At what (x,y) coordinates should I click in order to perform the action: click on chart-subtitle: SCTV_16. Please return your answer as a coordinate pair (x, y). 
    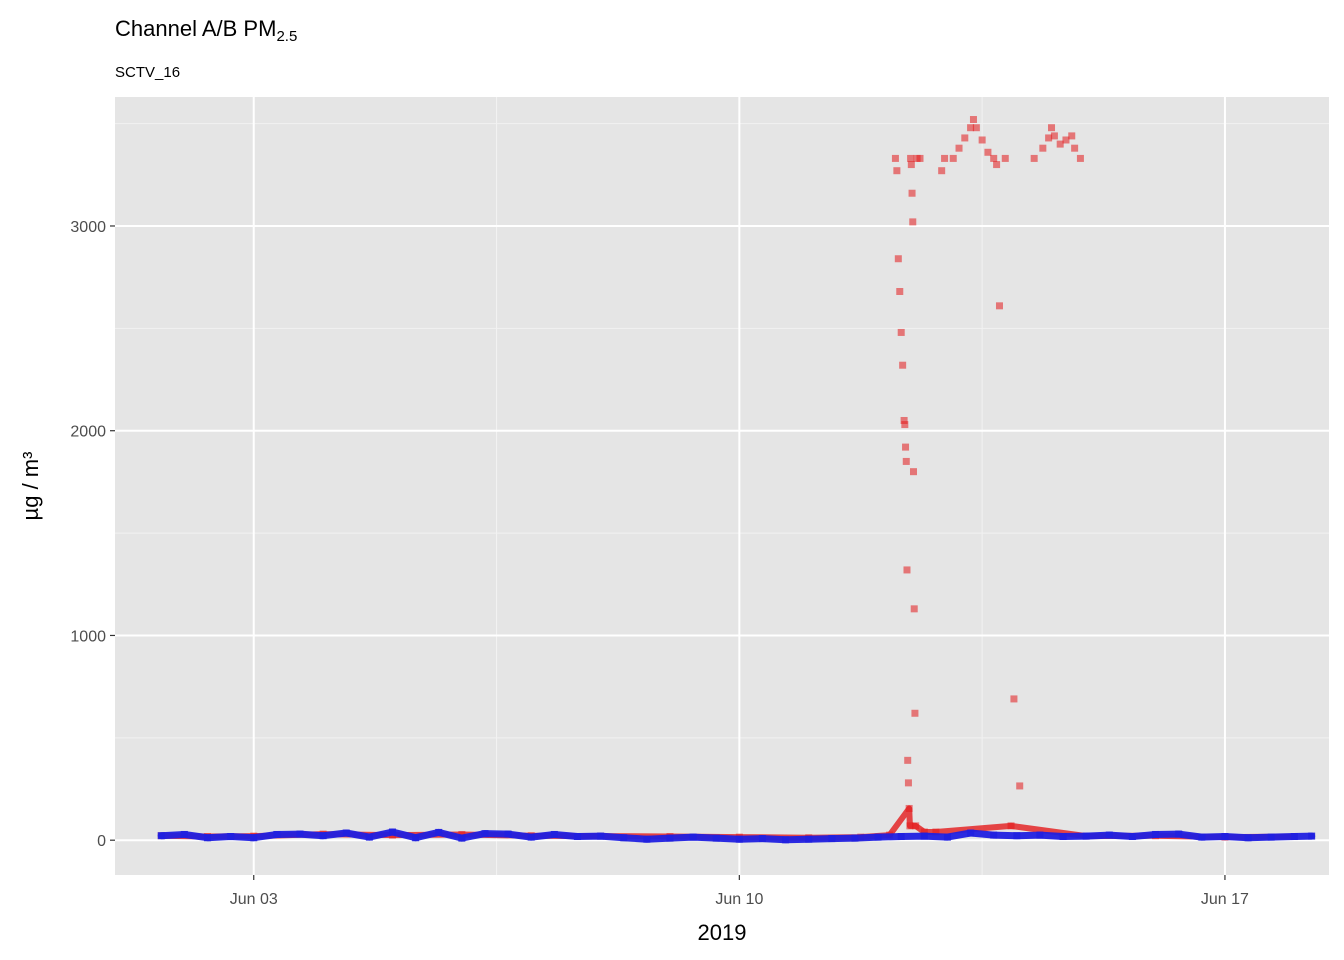
    Looking at the image, I should click on (147, 72).